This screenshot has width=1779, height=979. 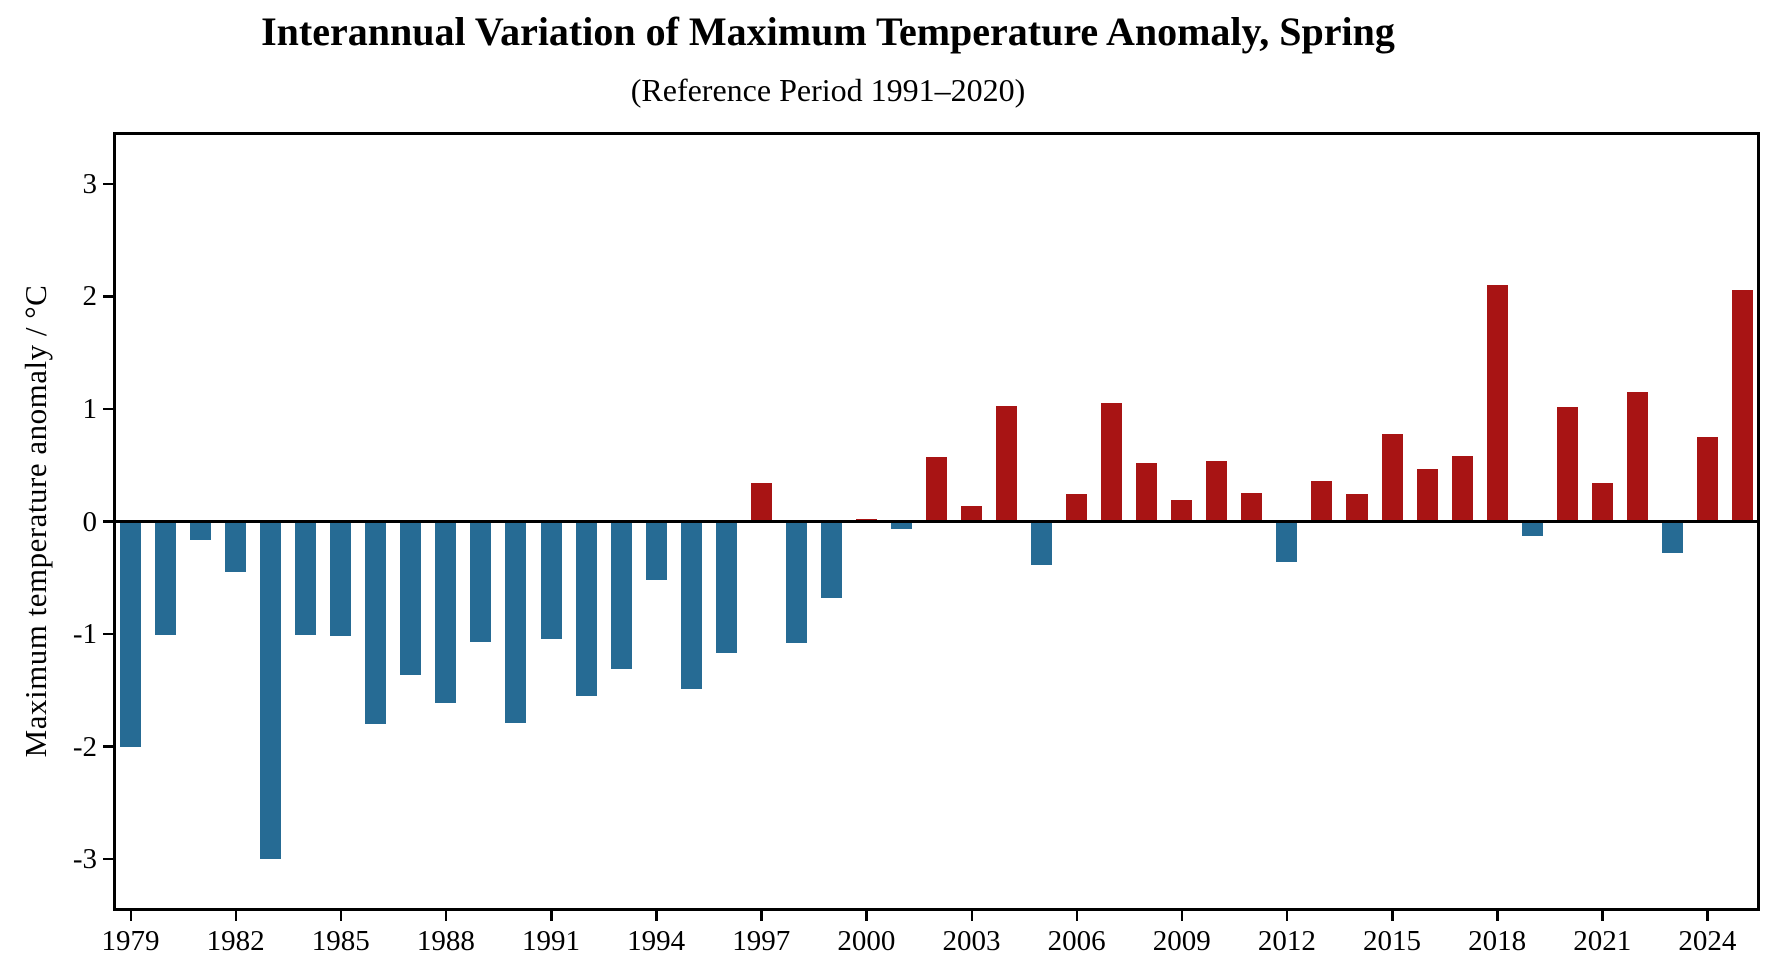 What do you see at coordinates (1182, 511) in the screenshot?
I see `bar-2009` at bounding box center [1182, 511].